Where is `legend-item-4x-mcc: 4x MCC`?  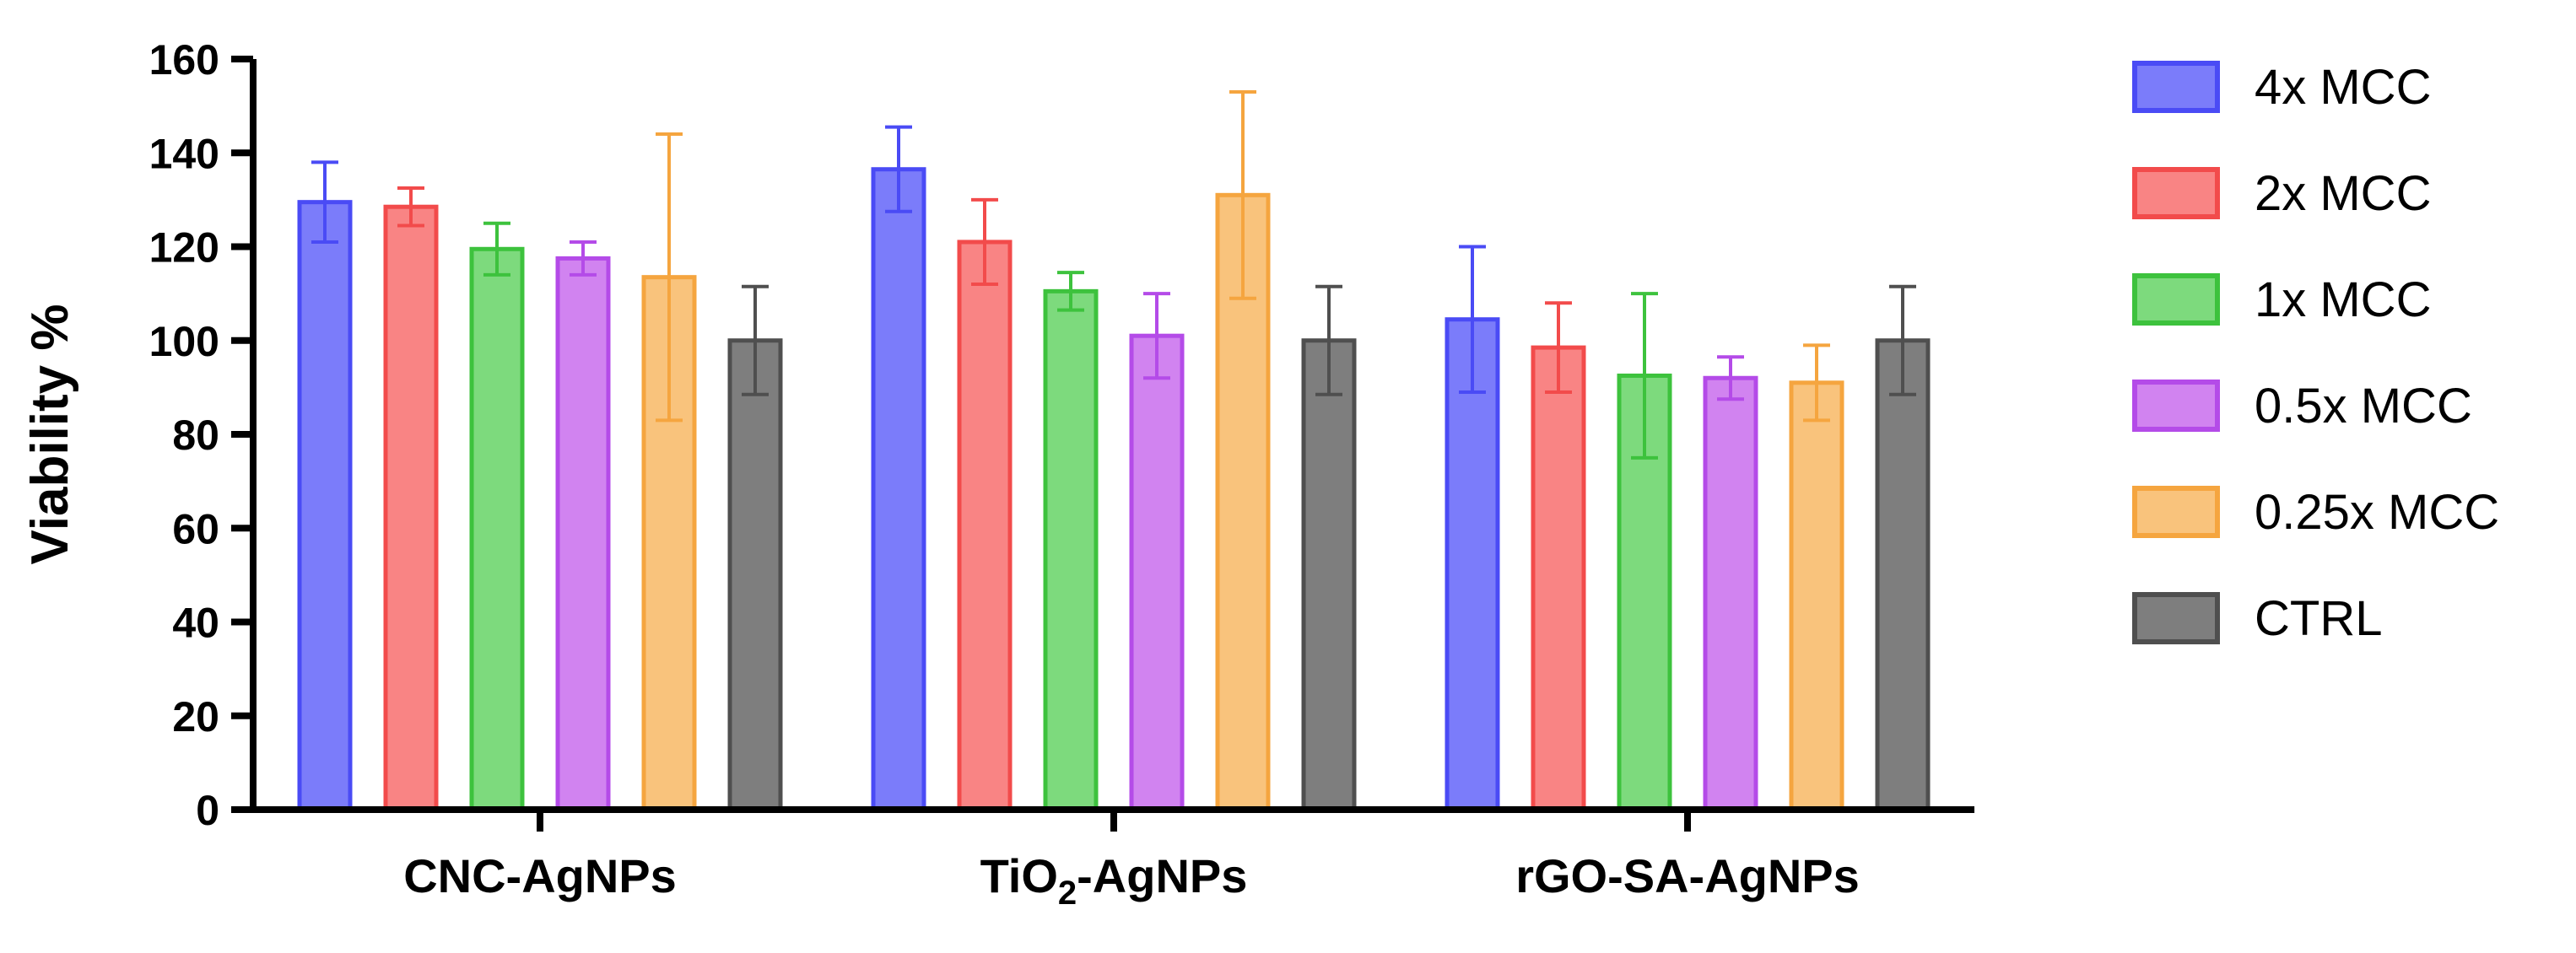
legend-item-4x-mcc: 4x MCC is located at coordinates (2281, 87).